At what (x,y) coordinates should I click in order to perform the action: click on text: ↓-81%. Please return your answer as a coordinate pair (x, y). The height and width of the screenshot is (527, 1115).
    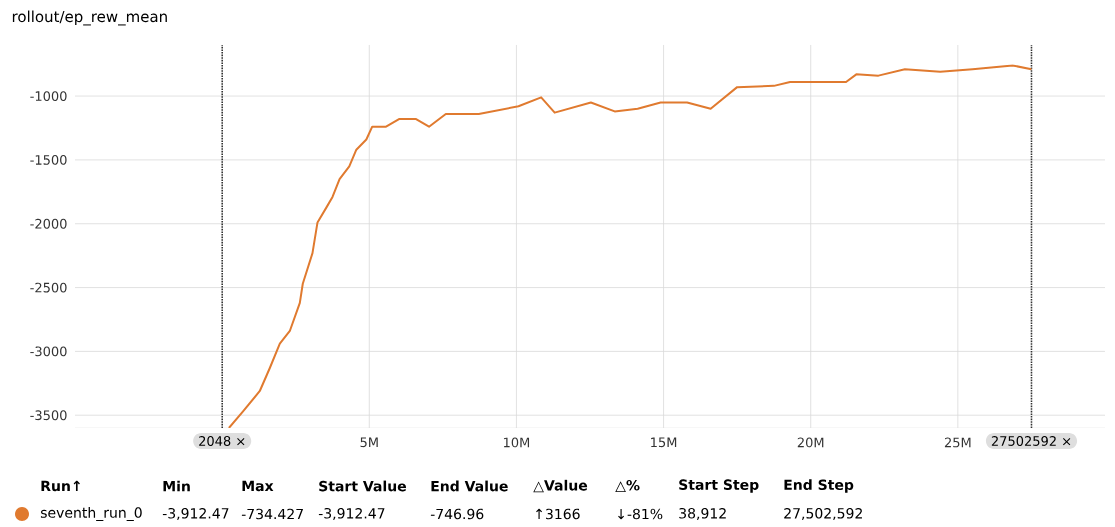
    Looking at the image, I should click on (640, 514).